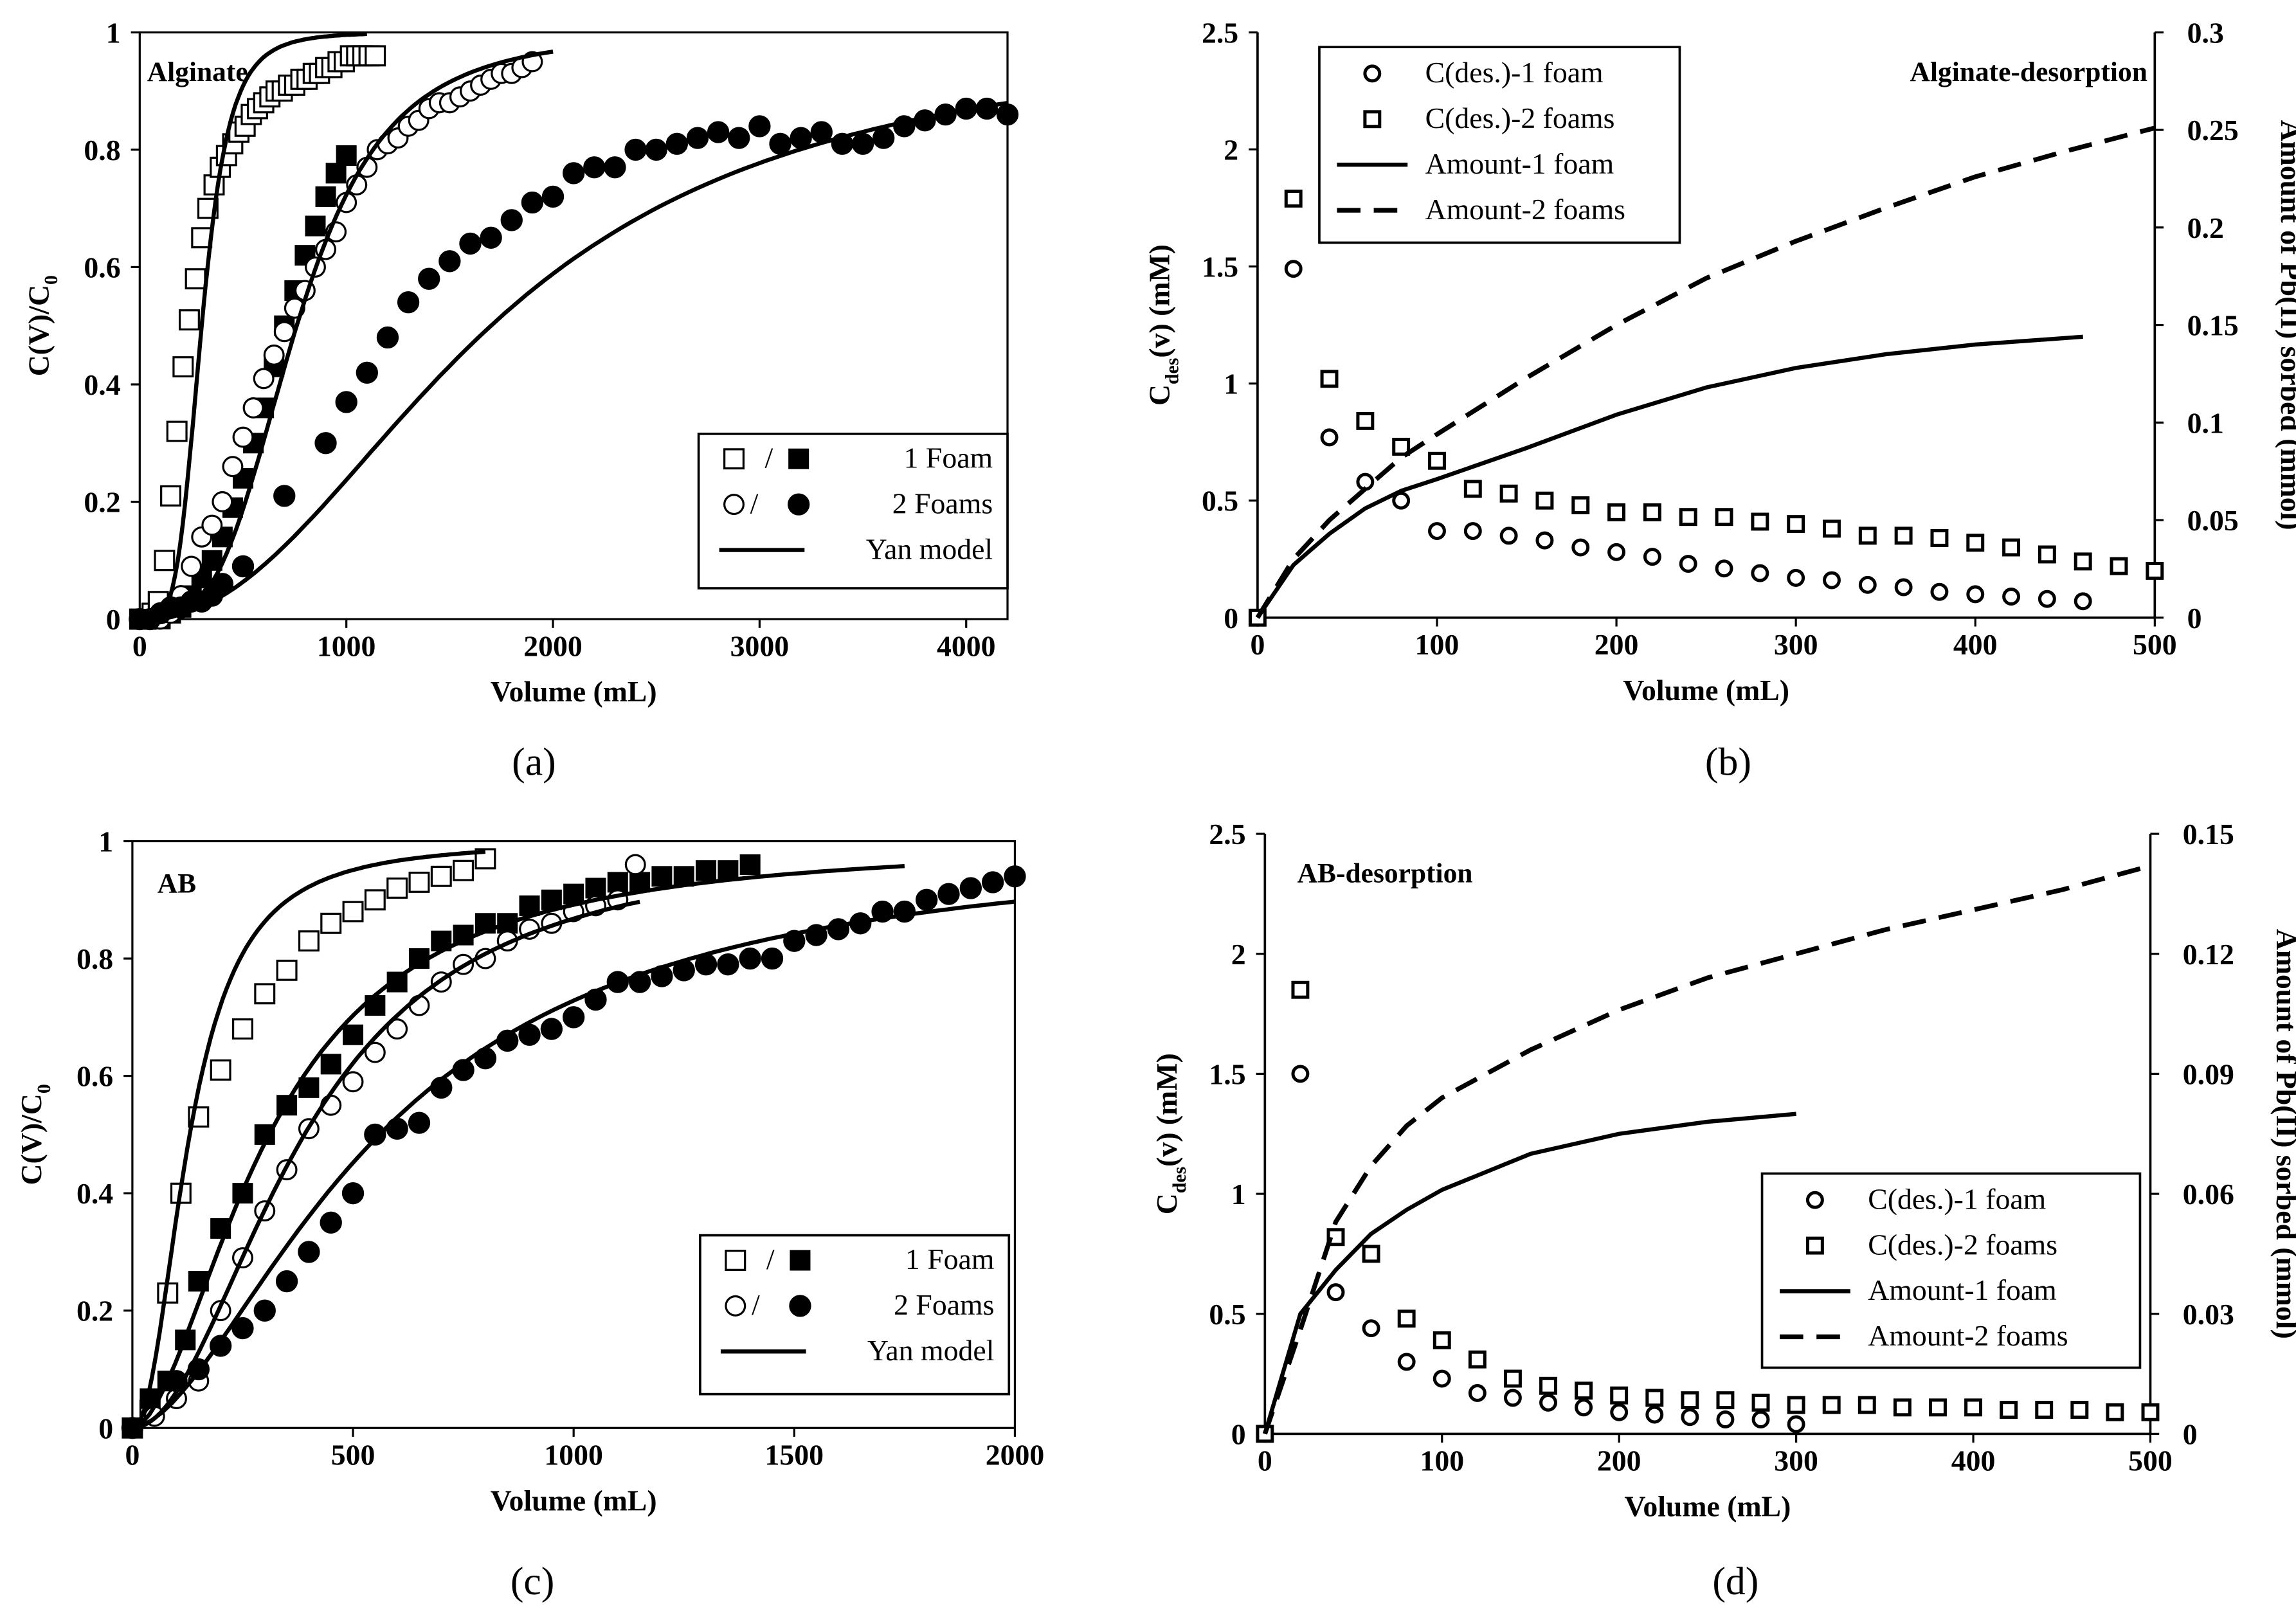  What do you see at coordinates (38, 330) in the screenshot?
I see `y-axis-label-main: C(V)/C` at bounding box center [38, 330].